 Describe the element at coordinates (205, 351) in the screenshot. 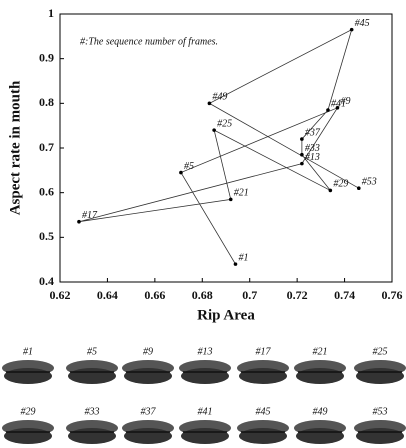

I see `frame-label: #13` at that location.